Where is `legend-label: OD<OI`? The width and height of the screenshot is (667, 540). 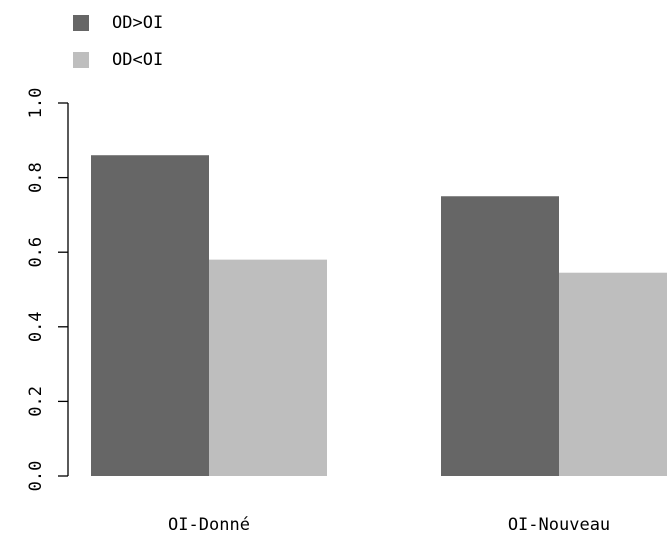
legend-label: OD<OI is located at coordinates (137, 60).